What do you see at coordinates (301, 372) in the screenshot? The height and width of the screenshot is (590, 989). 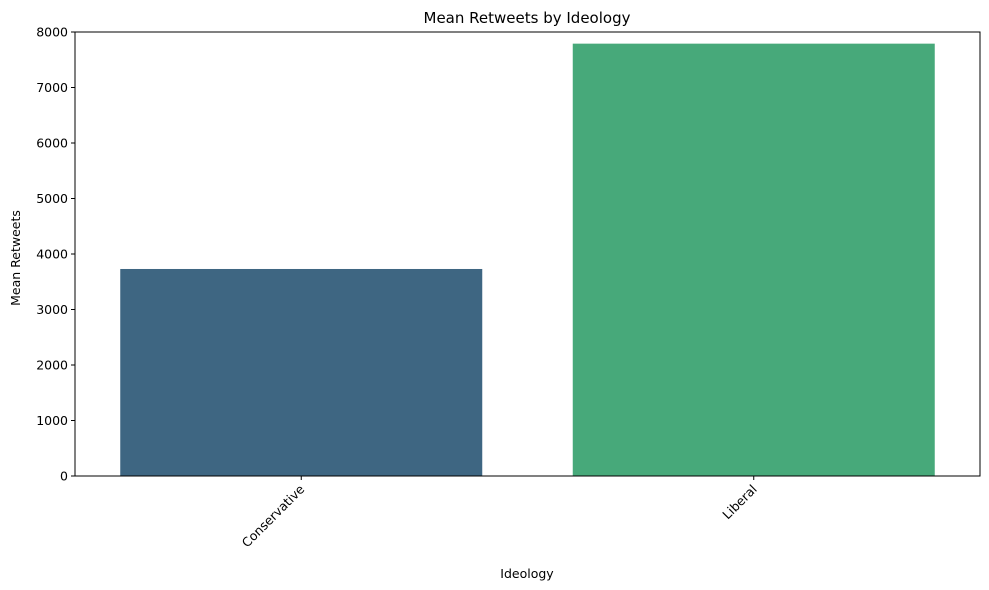 I see `bar-conservative` at bounding box center [301, 372].